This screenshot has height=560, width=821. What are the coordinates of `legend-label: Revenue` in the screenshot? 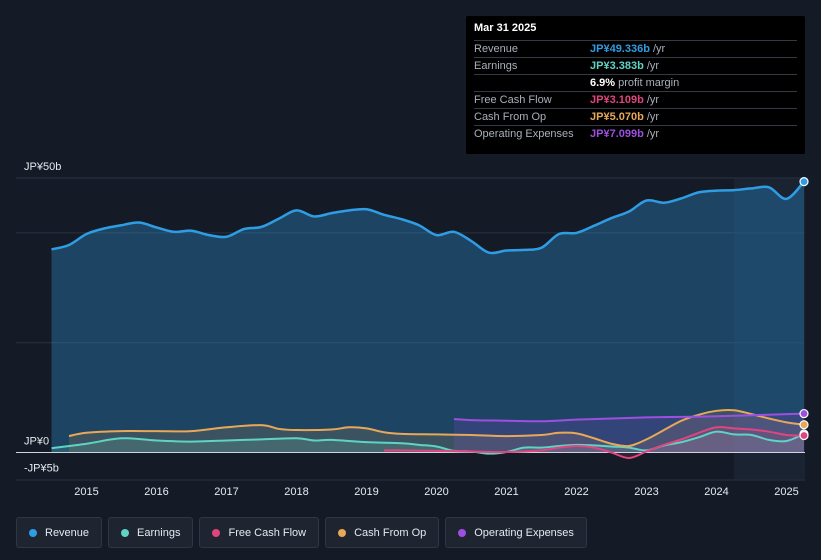 It's located at (67, 532).